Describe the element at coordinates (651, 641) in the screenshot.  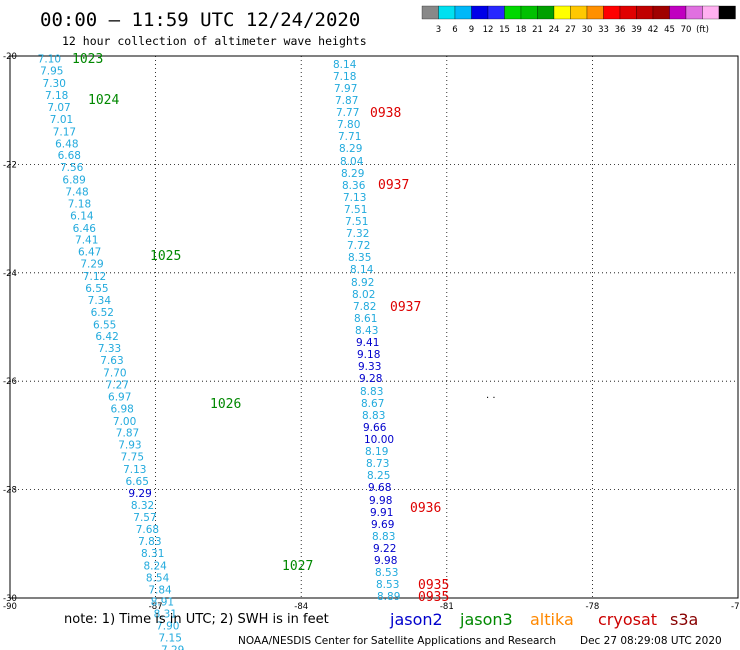
I see `footer-timestamp: Dec 27 08:29:08 UTC 2020` at that location.